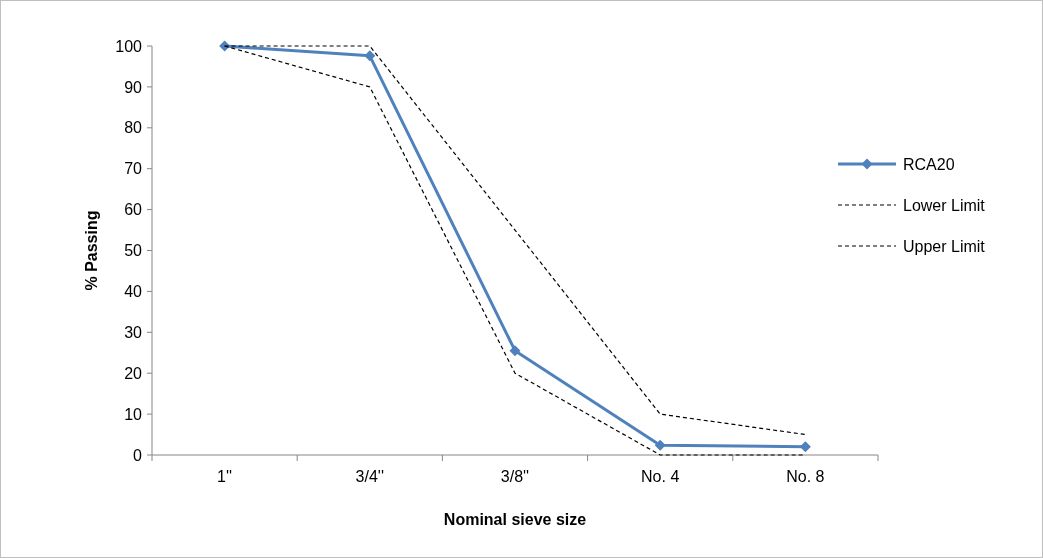 The image size is (1043, 558). I want to click on x-tick-label: 3/8'', so click(515, 476).